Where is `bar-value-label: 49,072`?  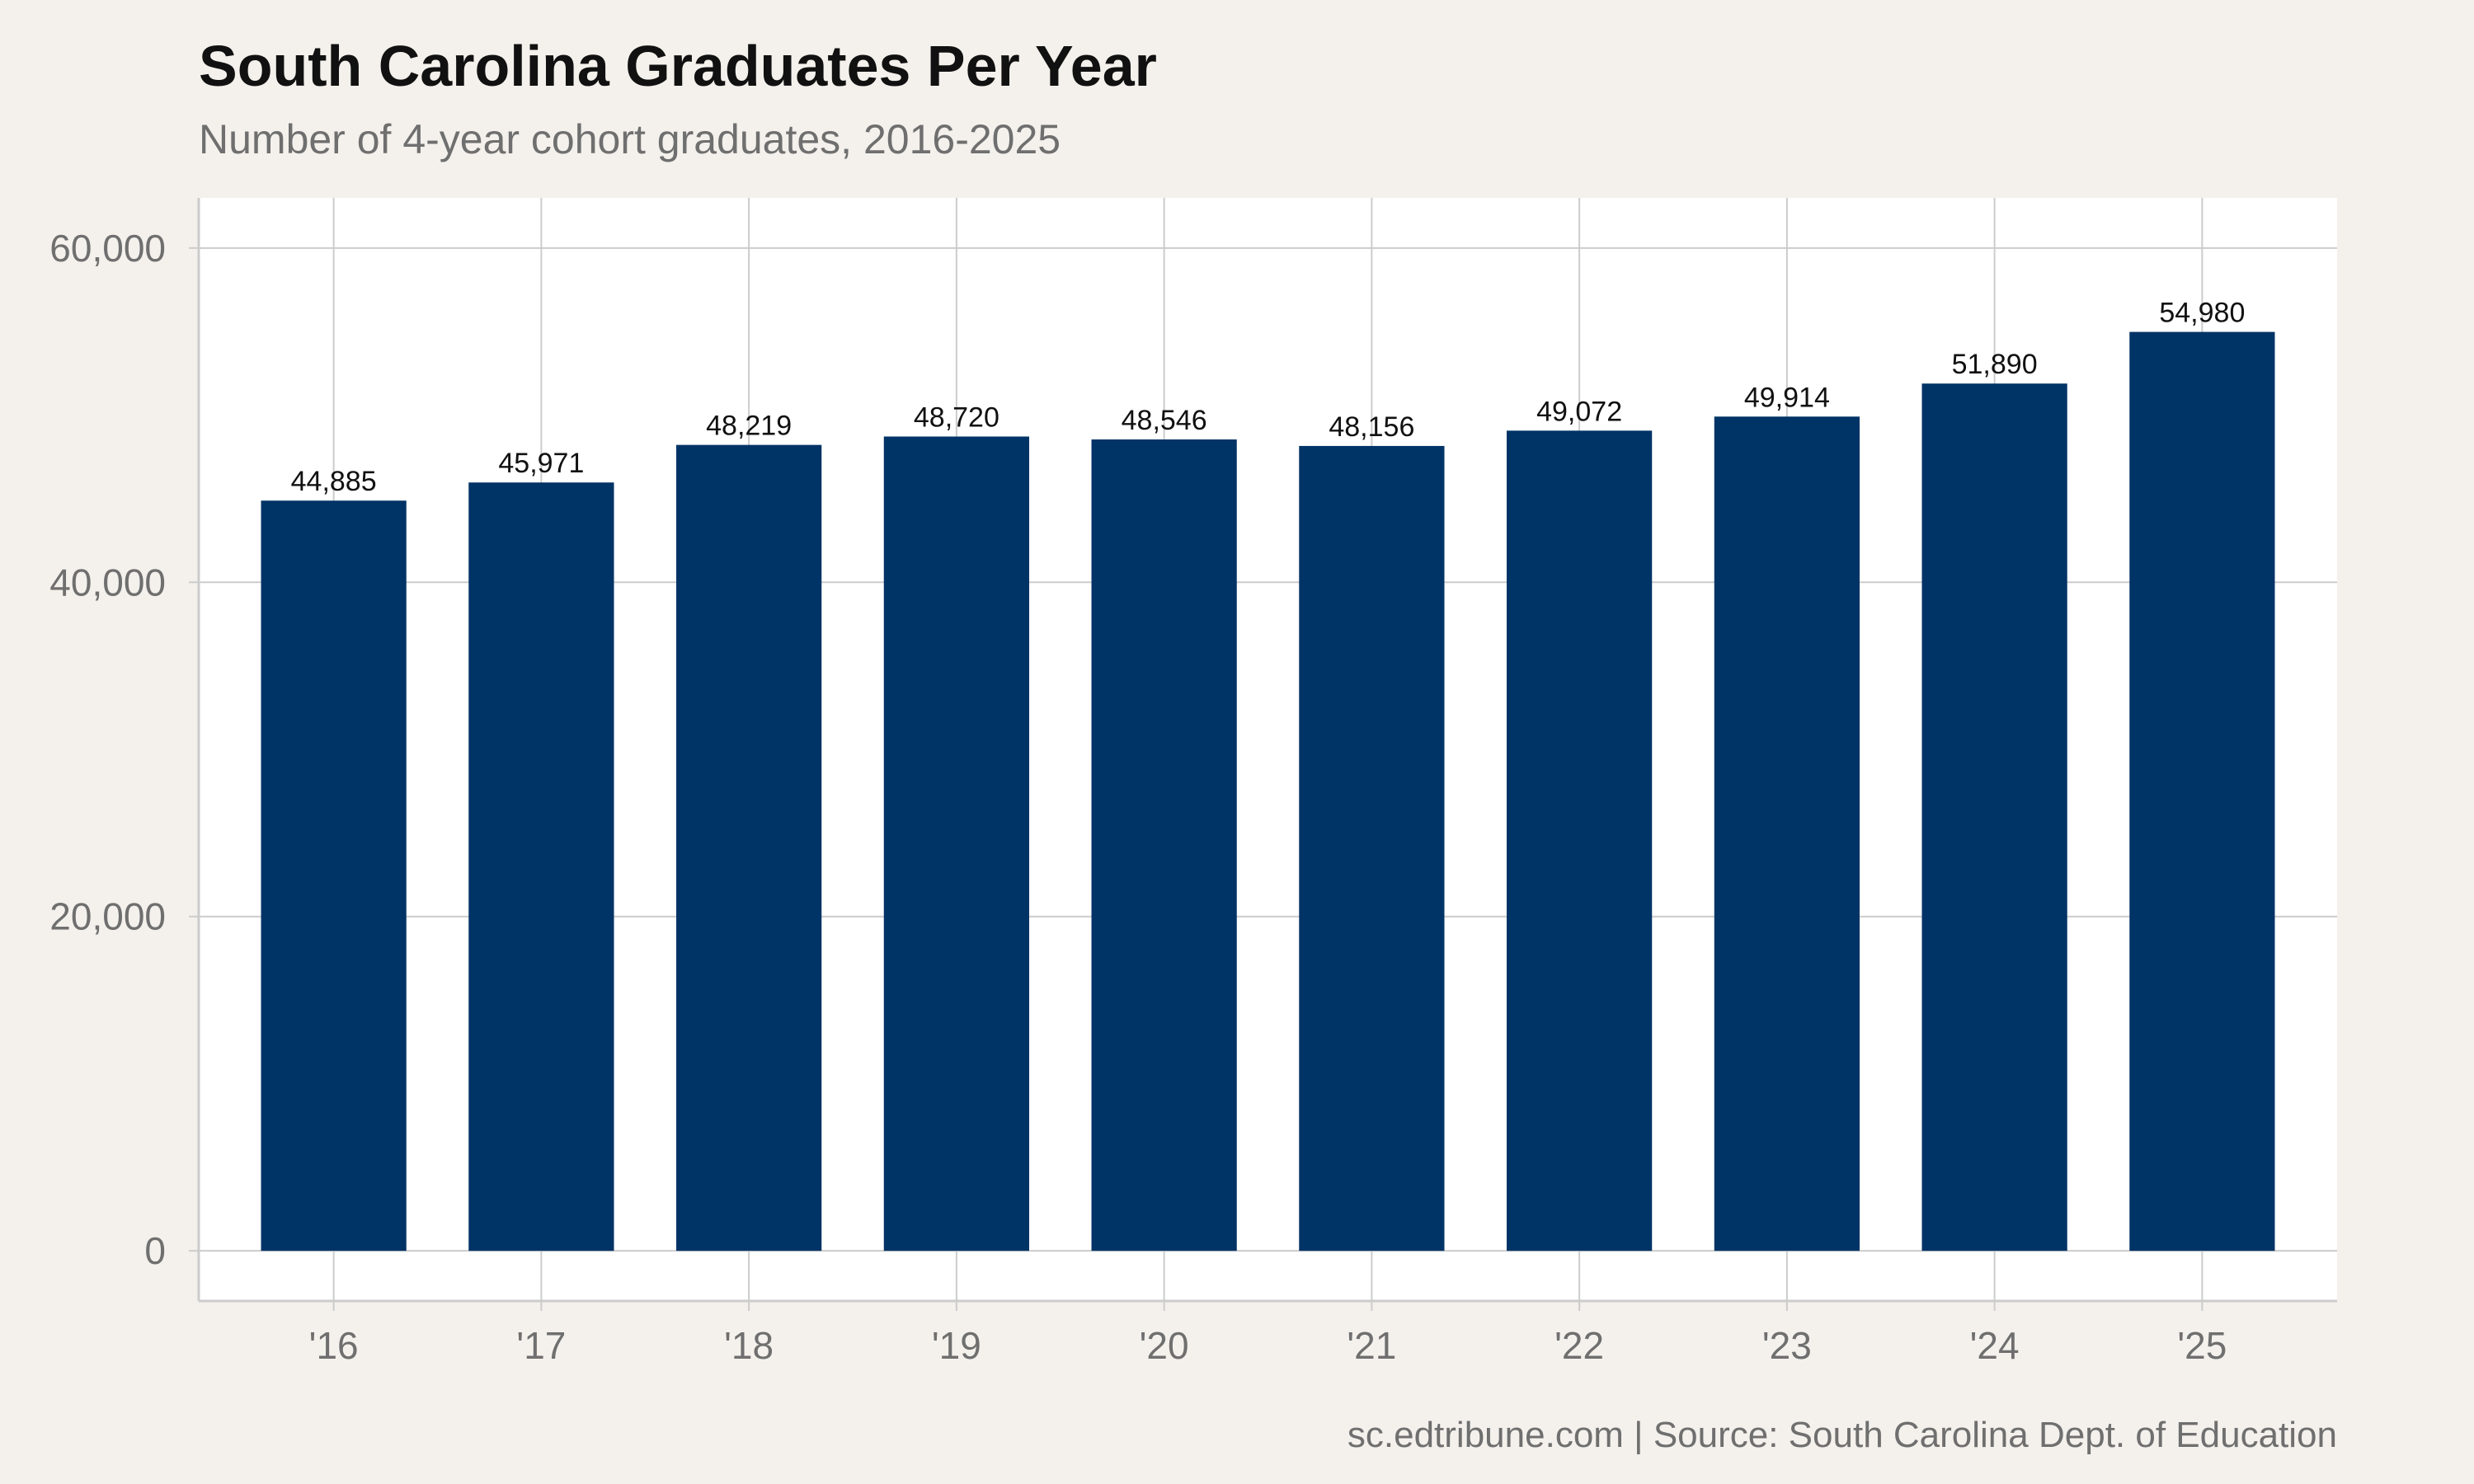 bar-value-label: 49,072 is located at coordinates (1579, 411).